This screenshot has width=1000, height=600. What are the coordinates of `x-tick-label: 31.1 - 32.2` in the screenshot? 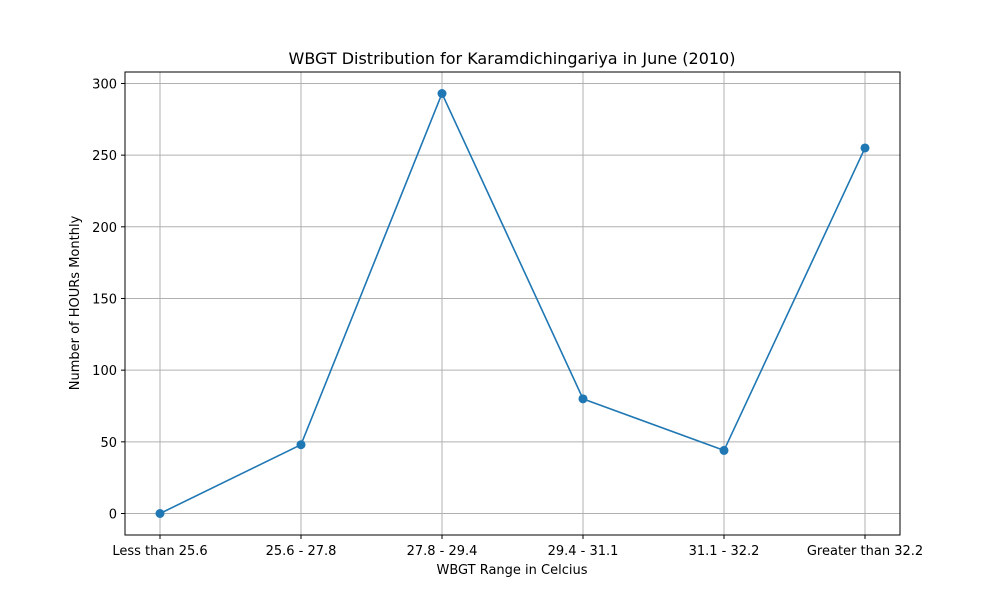 It's located at (724, 551).